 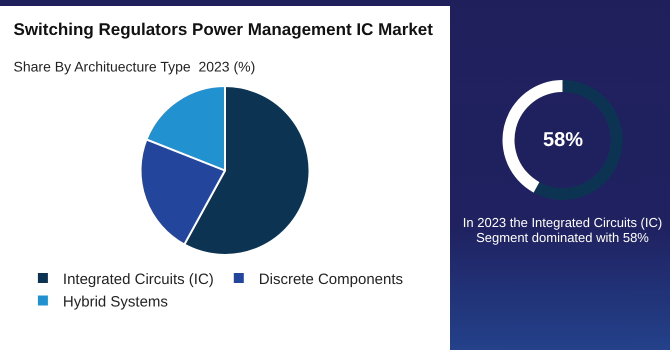 What do you see at coordinates (135, 66) in the screenshot?
I see `chart-subtitle: Share By Archituecture Type 2023 (%)` at bounding box center [135, 66].